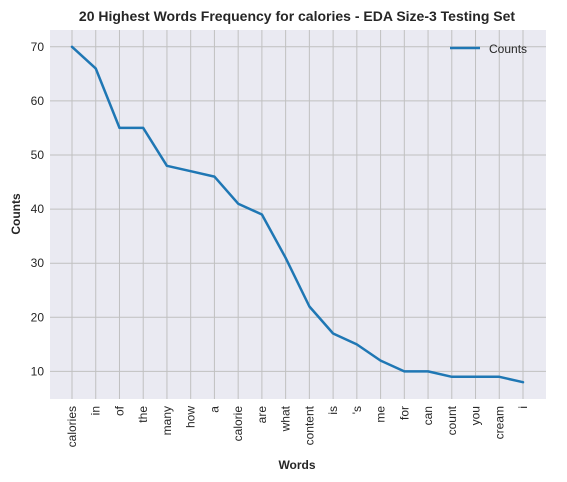  What do you see at coordinates (286, 418) in the screenshot?
I see `x-tick-label: what` at bounding box center [286, 418].